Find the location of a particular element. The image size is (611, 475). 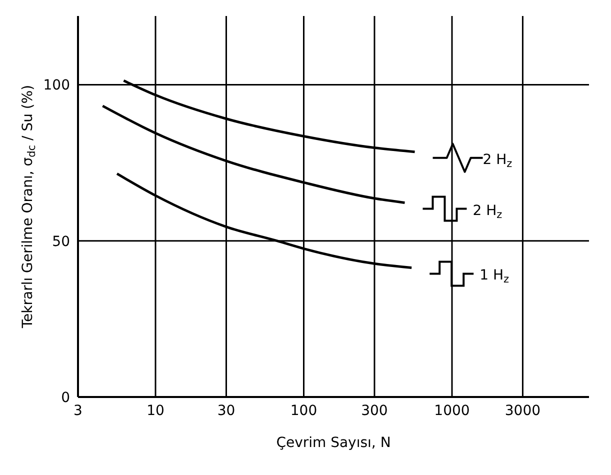

x-tick-label: 3000 is located at coordinates (522, 410).